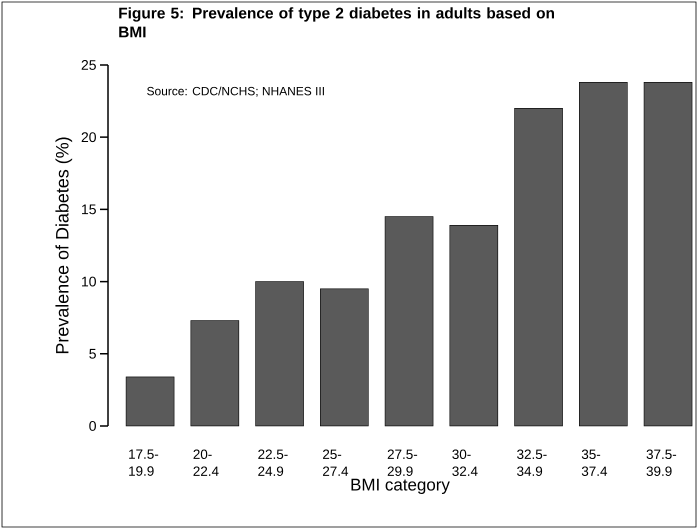 This screenshot has width=698, height=529. I want to click on x-axis-title: BMI category, so click(401, 486).